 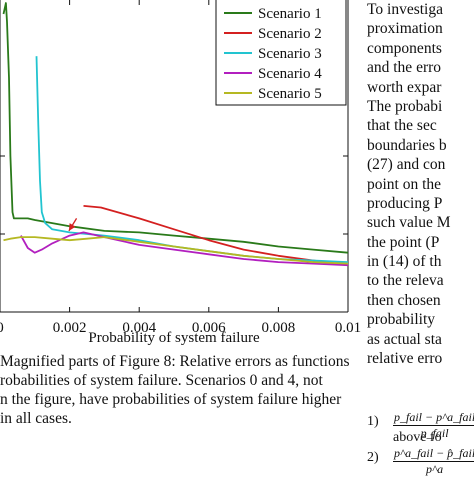 I want to click on x-axis-label: Probability of system failure, so click(x=174, y=338).